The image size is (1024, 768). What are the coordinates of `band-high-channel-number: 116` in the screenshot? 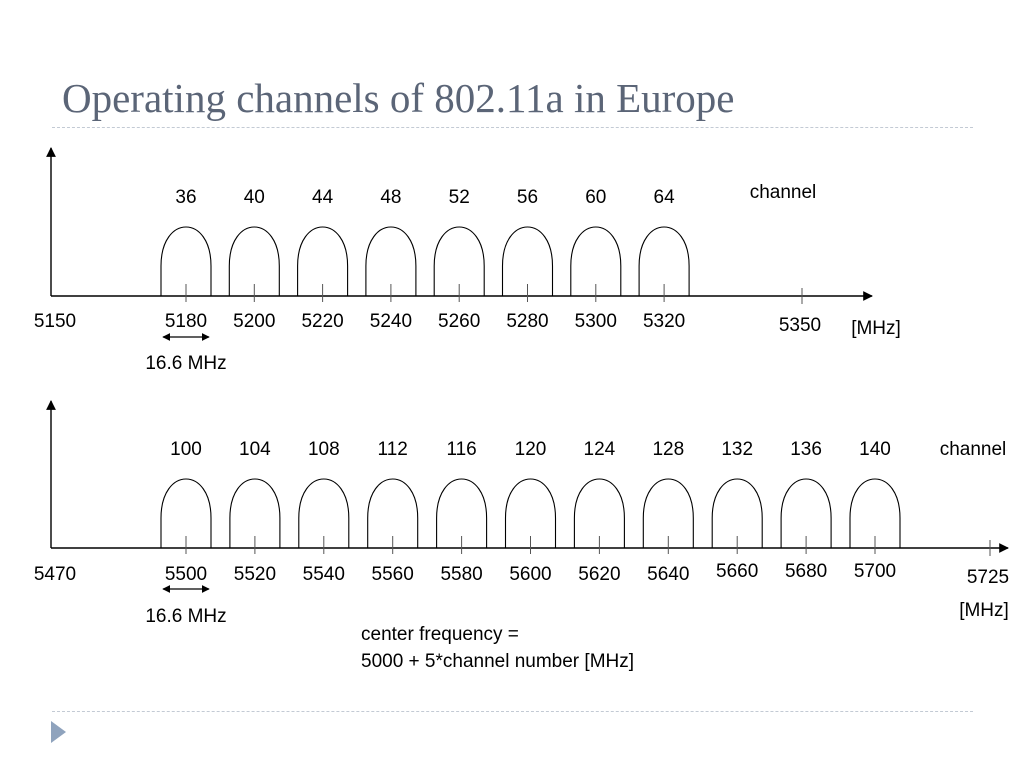 It's located at (461, 449).